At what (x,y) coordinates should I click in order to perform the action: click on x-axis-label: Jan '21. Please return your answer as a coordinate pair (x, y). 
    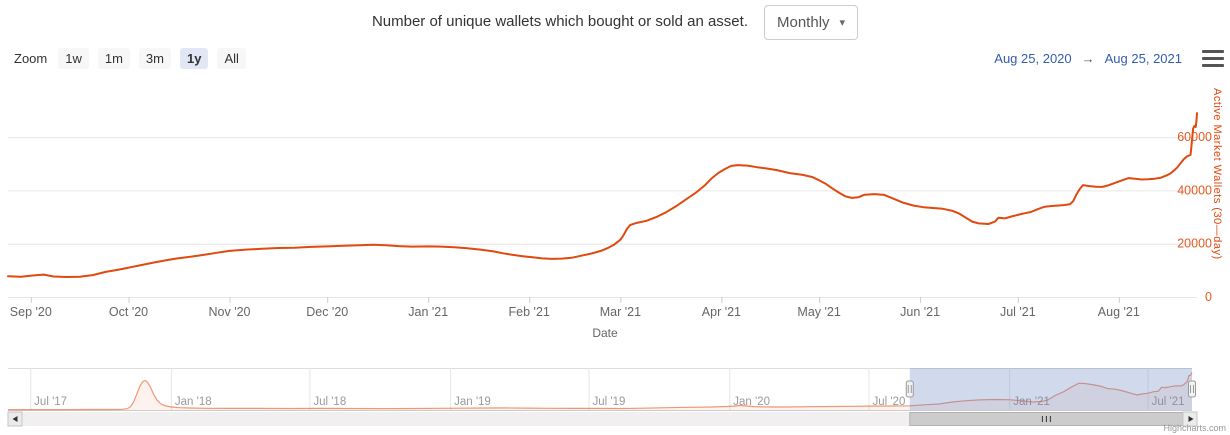
    Looking at the image, I should click on (428, 312).